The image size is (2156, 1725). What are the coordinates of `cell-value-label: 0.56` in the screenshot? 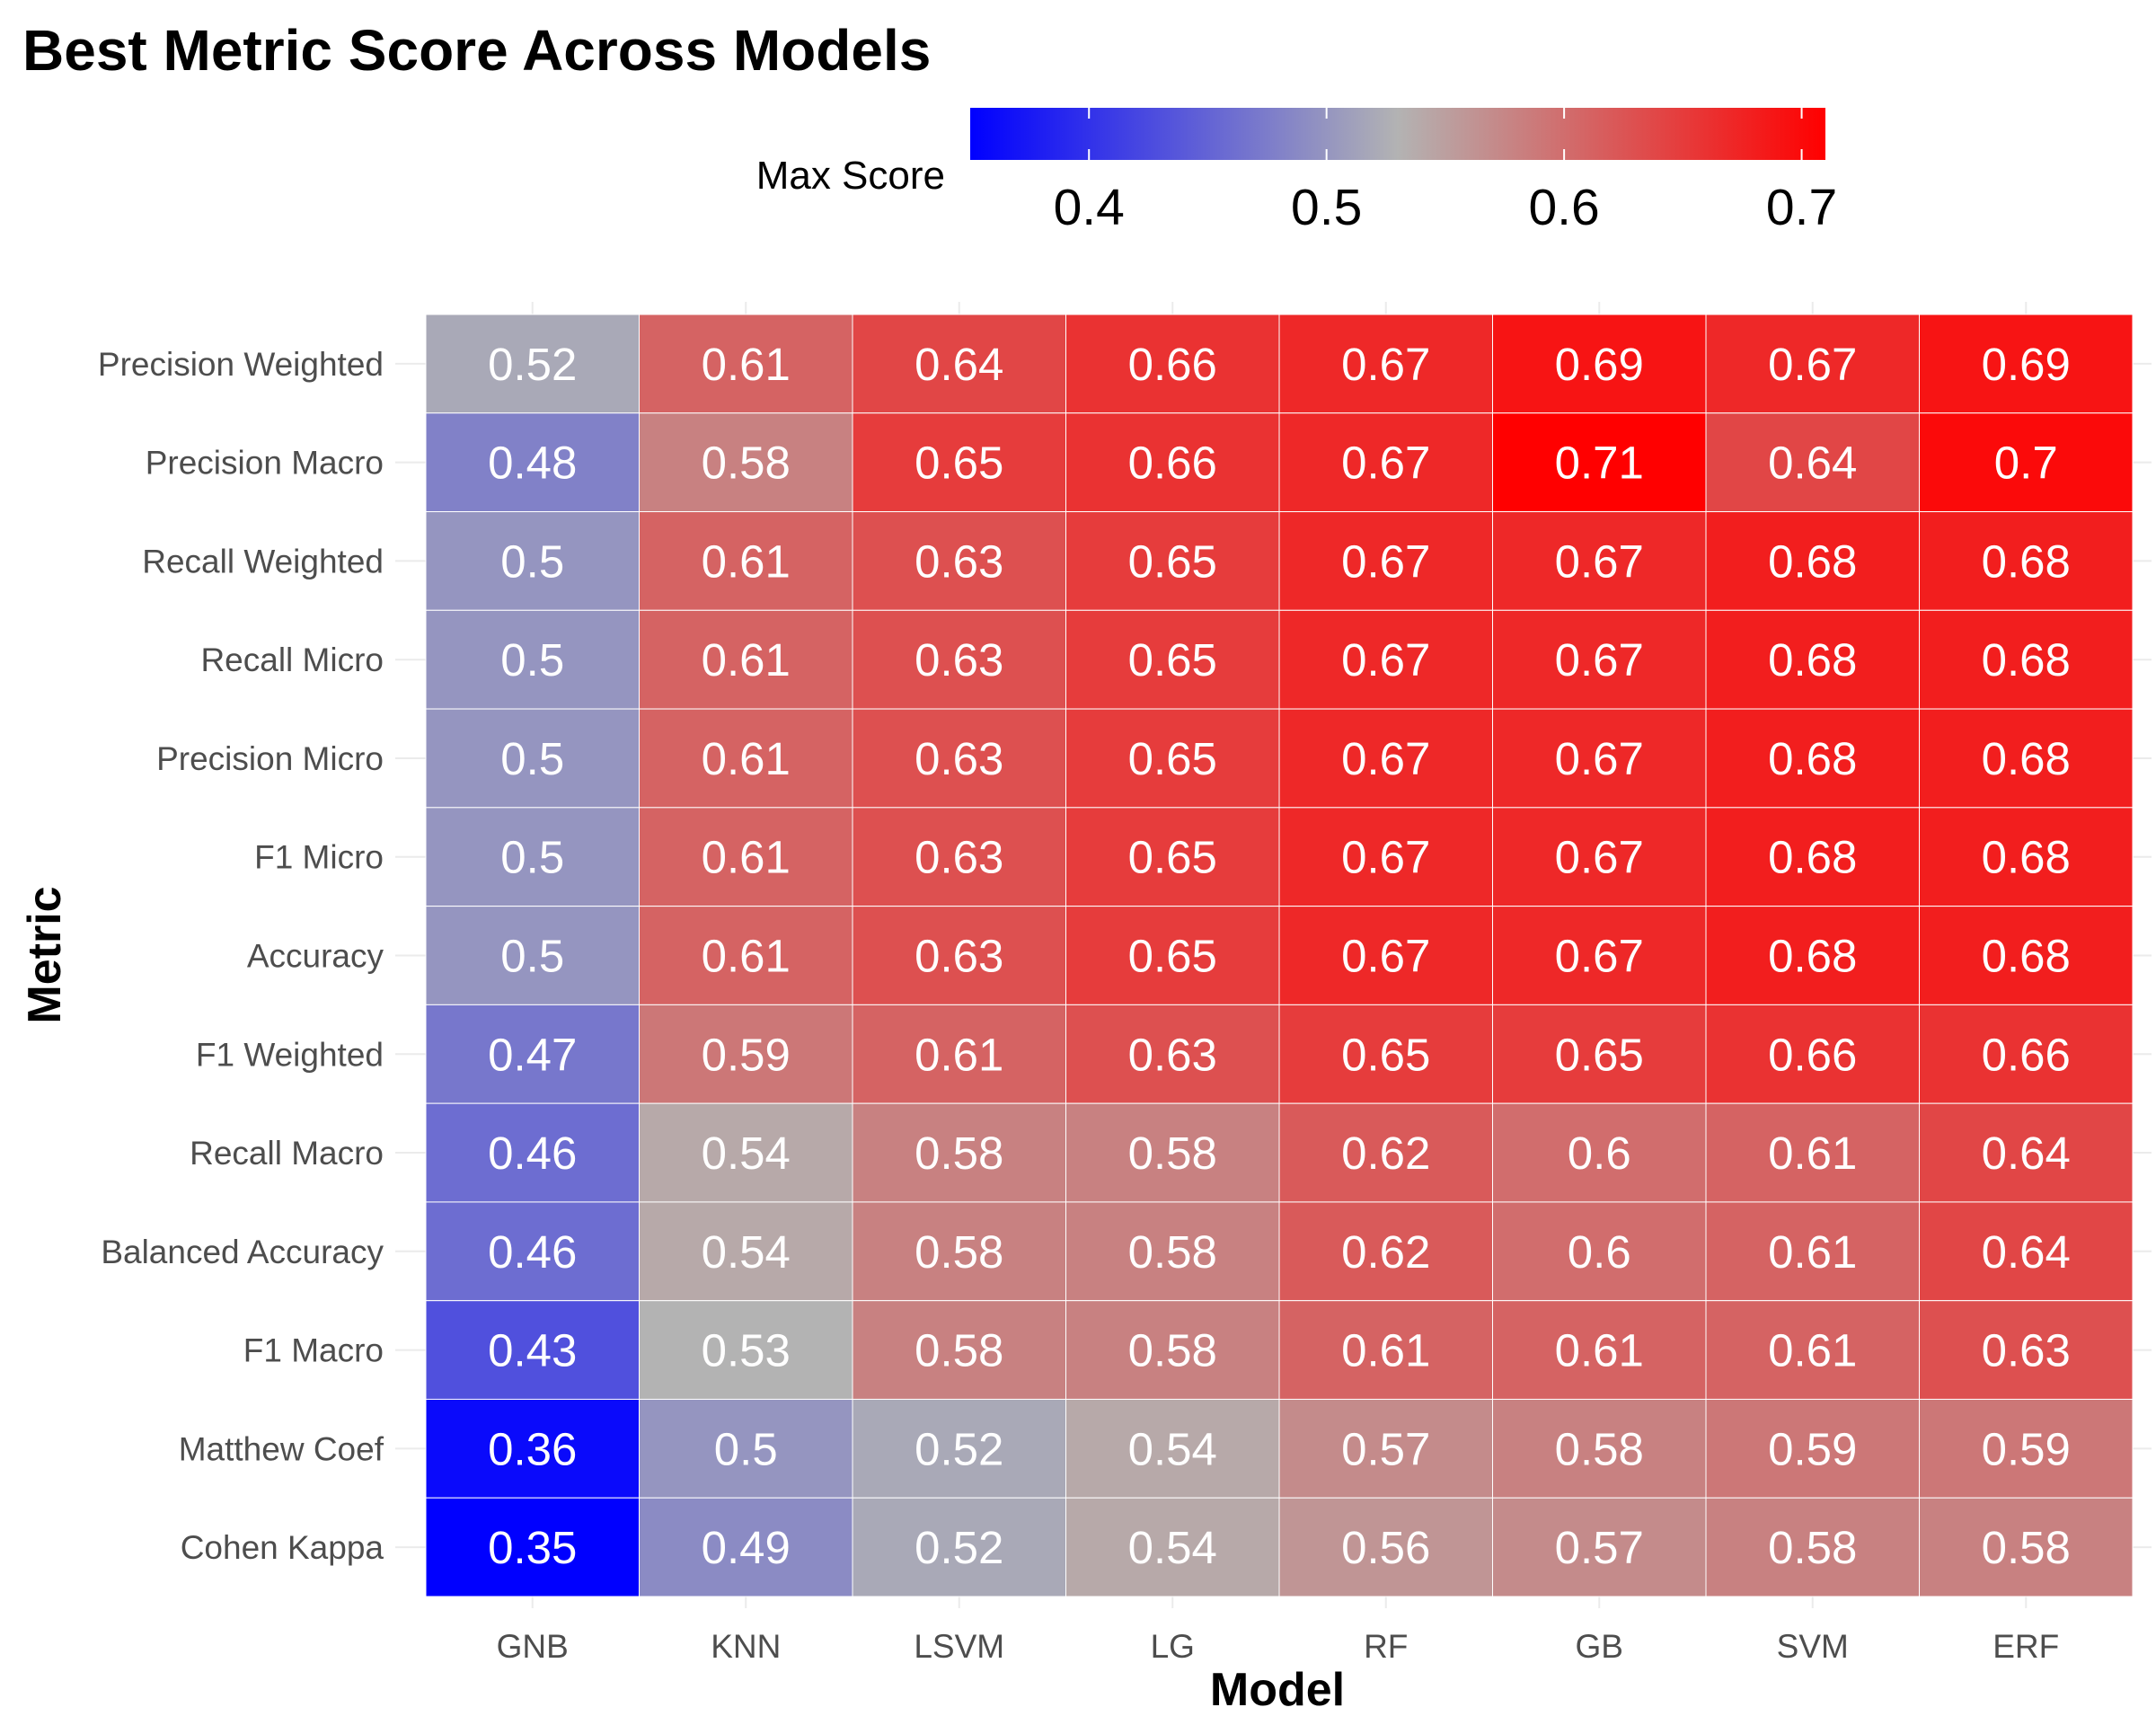 It's located at (1385, 1547).